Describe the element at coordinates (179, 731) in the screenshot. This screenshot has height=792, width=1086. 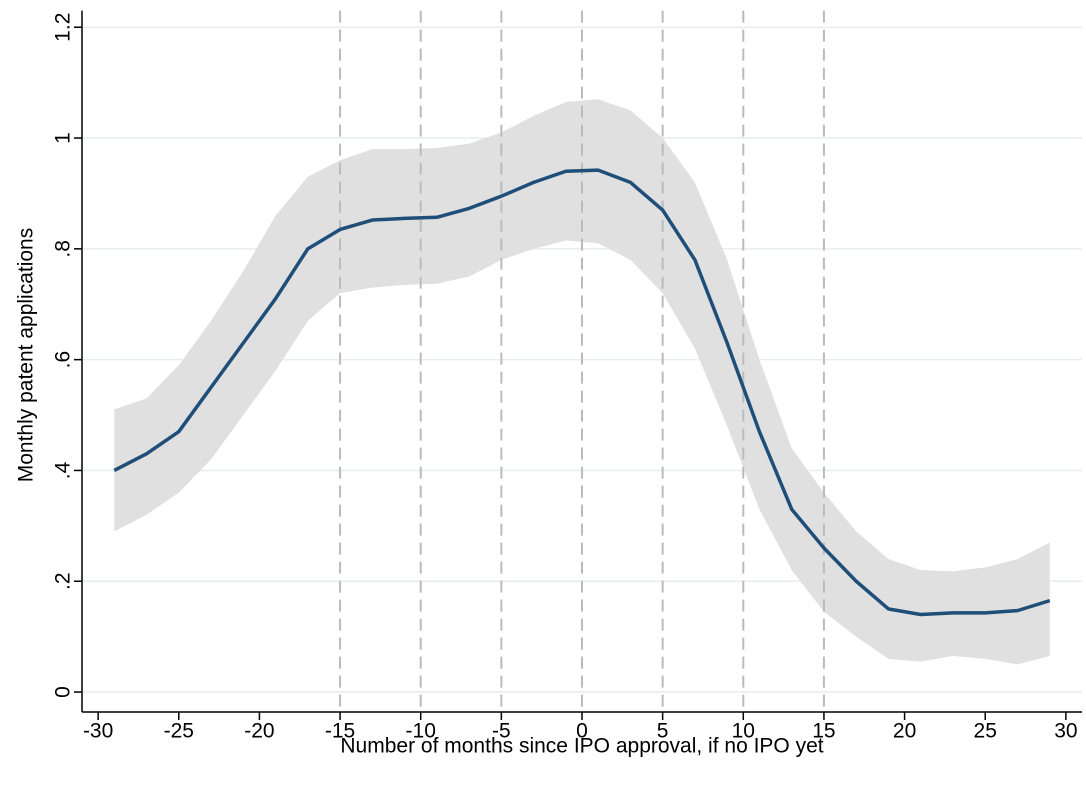
I see `x-tick-label: -25` at that location.